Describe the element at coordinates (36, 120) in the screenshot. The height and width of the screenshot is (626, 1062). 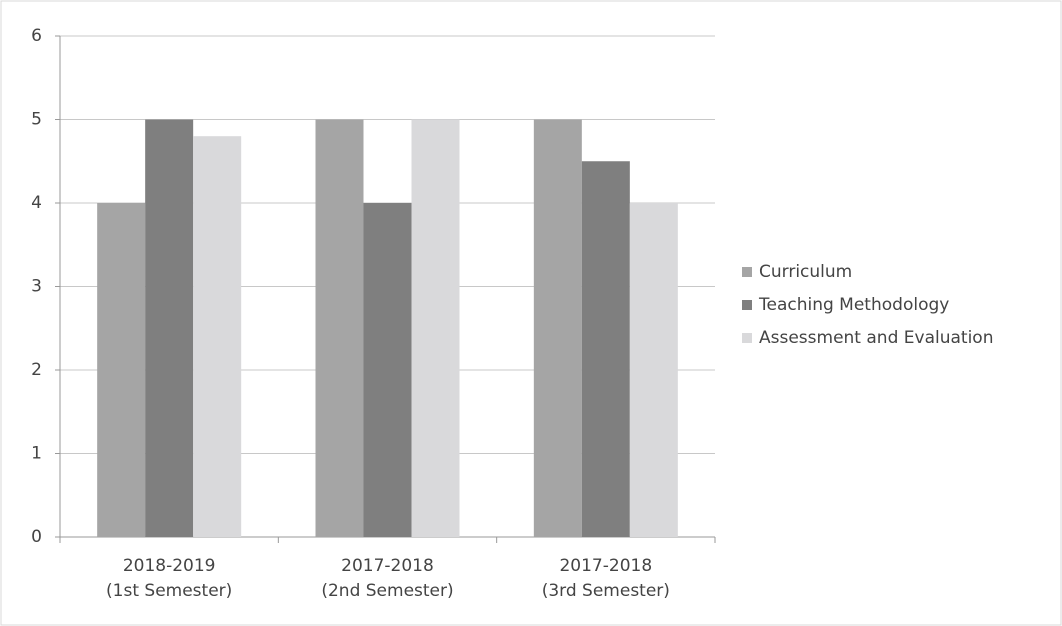
I see `y-tick-label: 5` at that location.